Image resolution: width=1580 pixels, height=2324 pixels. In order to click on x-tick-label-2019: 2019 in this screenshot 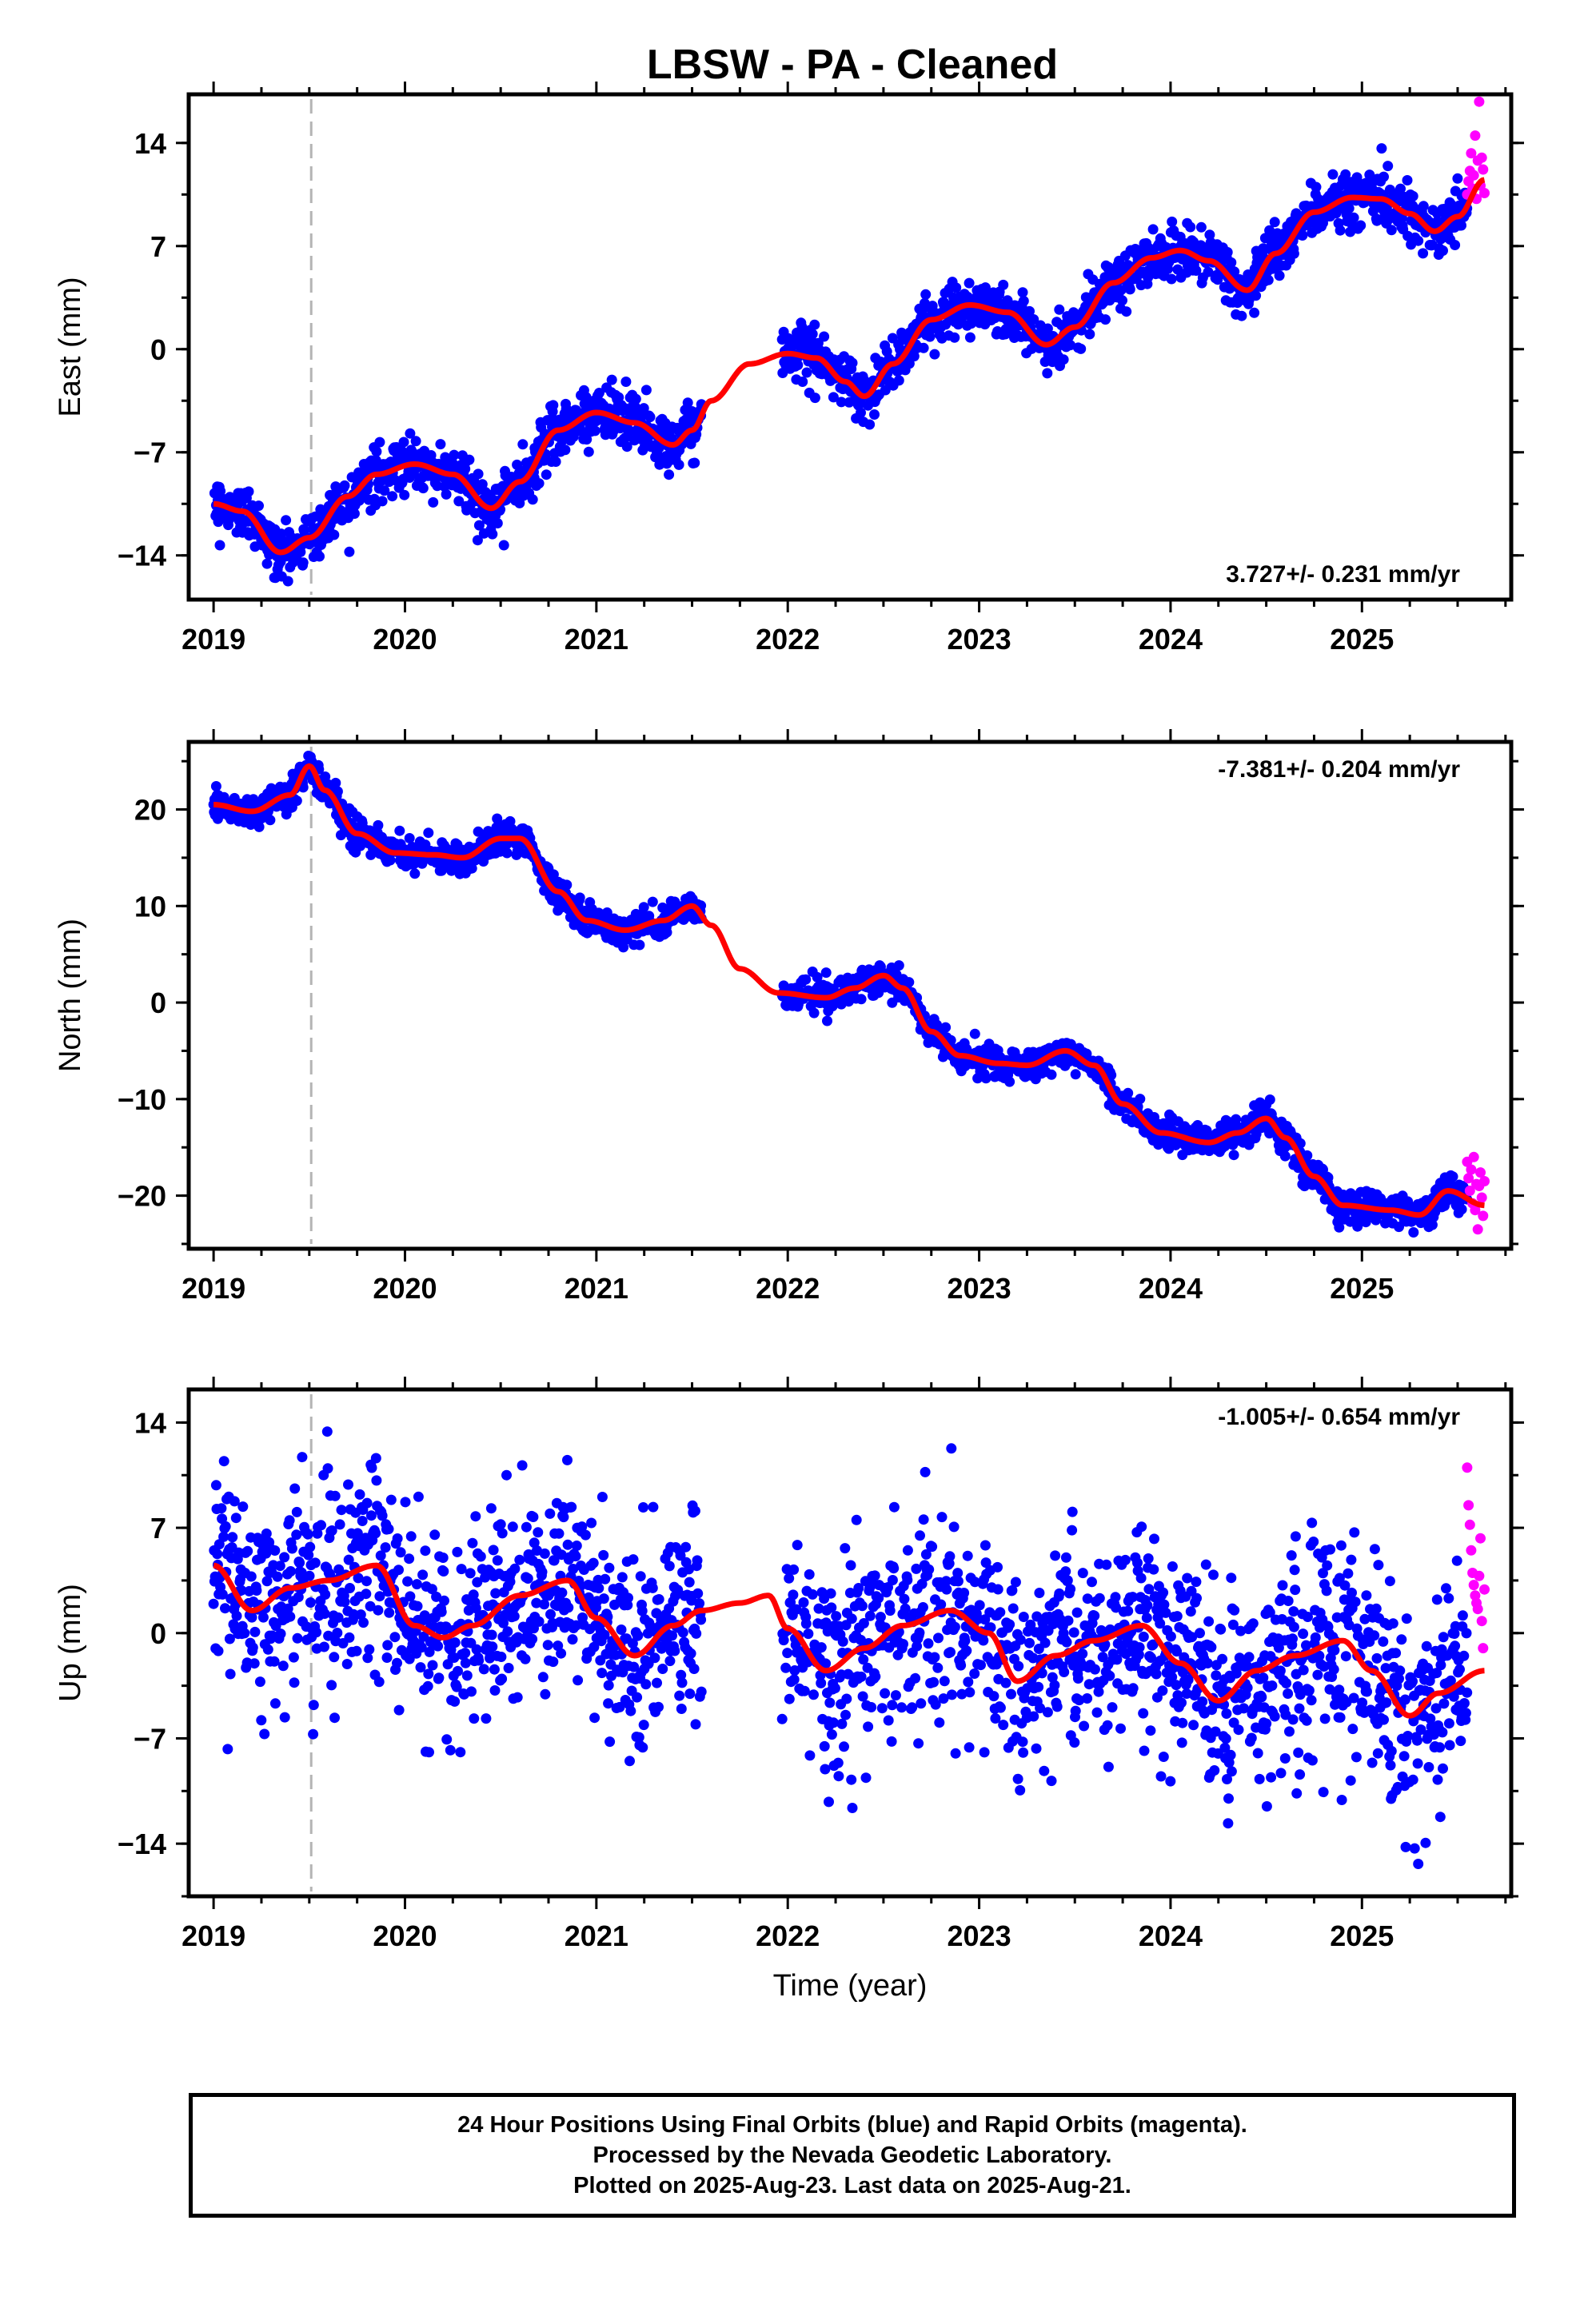, I will do `click(213, 639)`.